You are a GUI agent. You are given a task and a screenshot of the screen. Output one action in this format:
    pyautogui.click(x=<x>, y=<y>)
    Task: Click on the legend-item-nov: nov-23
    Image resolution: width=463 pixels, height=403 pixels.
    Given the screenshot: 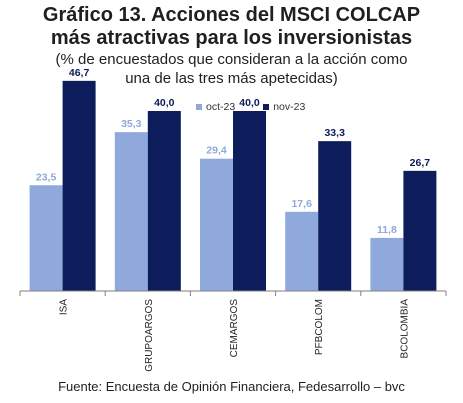 What is the action you would take?
    pyautogui.click(x=284, y=107)
    